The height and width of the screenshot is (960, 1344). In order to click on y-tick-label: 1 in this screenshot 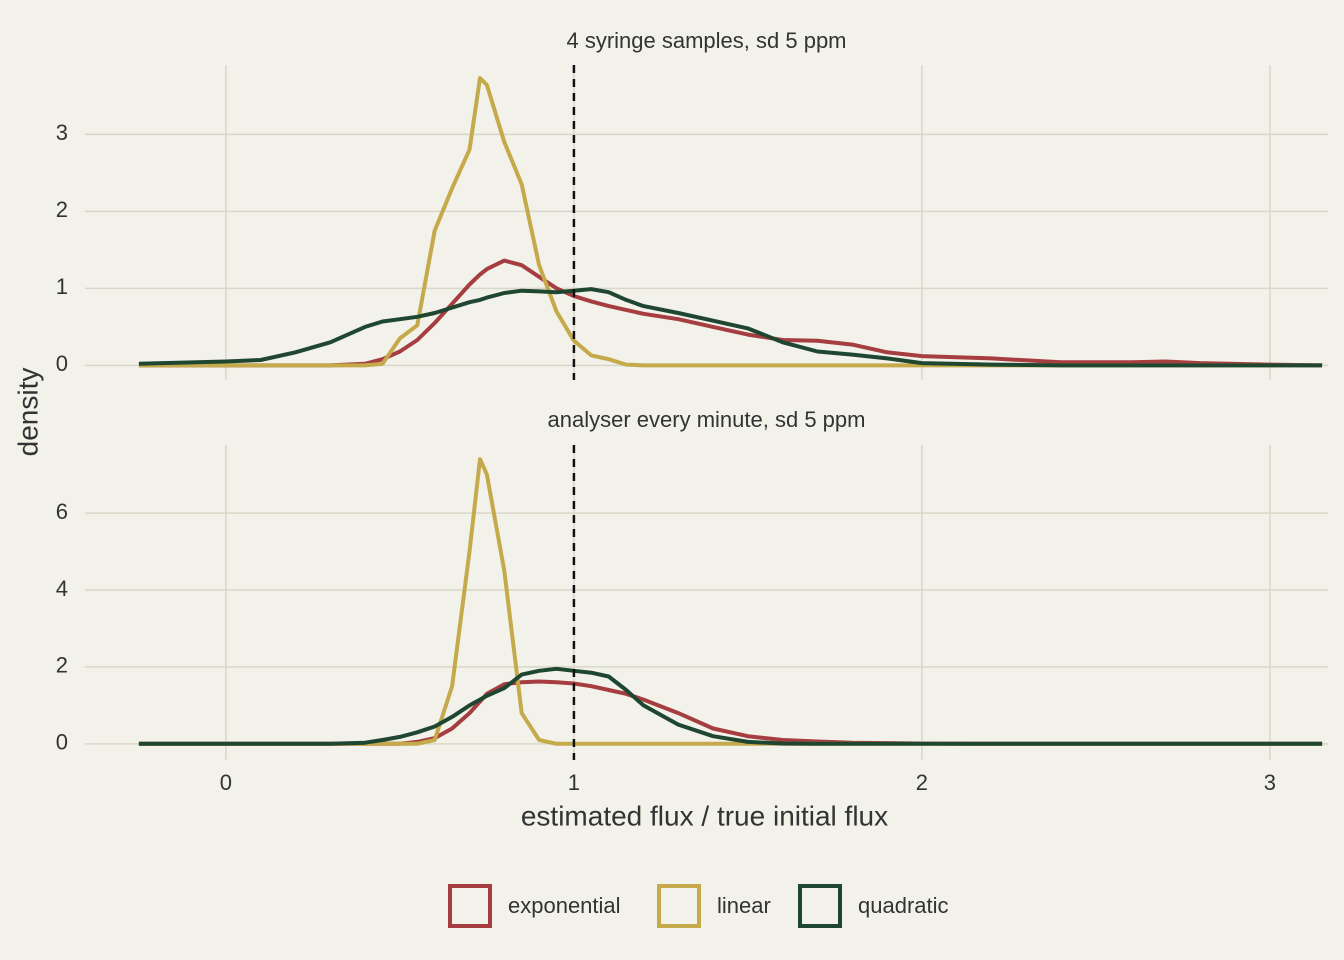, I will do `click(62, 286)`.